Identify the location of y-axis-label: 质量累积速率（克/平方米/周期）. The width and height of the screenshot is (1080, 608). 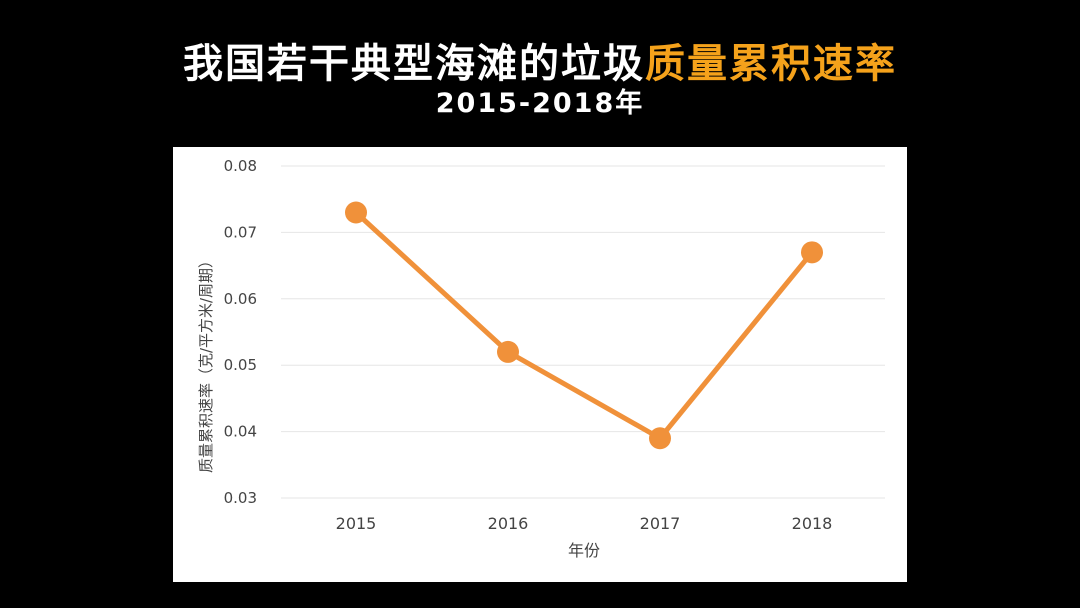
(206, 363).